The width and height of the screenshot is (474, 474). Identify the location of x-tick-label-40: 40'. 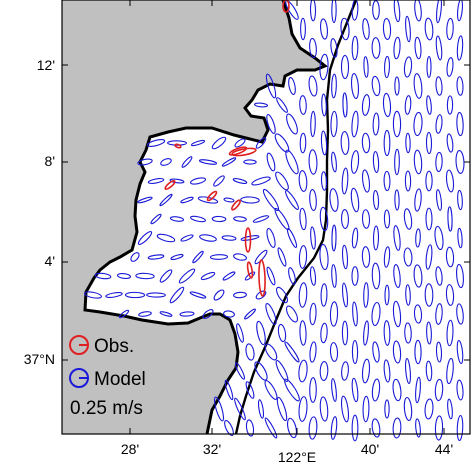
(370, 449).